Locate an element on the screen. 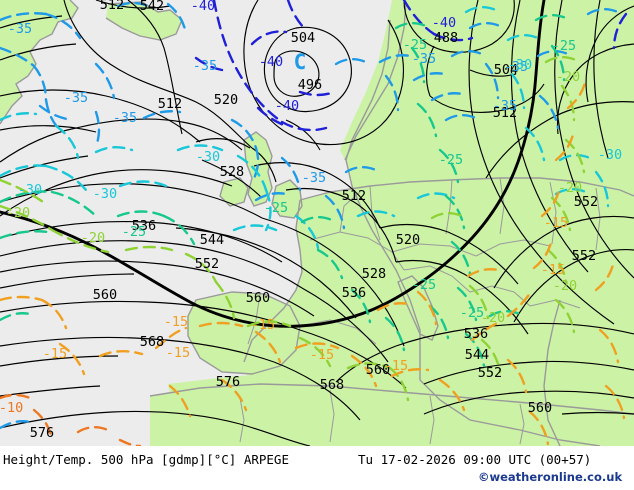  height-contour-label-text: 536 is located at coordinates (144, 226).